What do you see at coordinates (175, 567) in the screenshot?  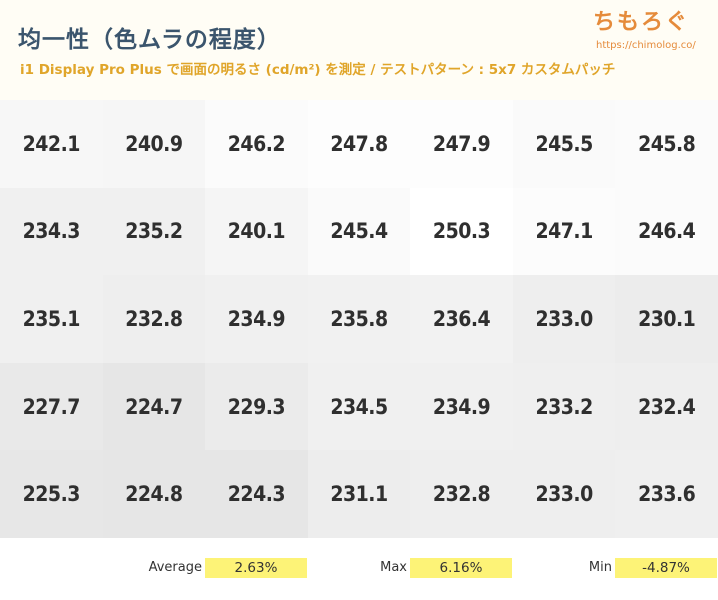 I see `average-label: Average` at bounding box center [175, 567].